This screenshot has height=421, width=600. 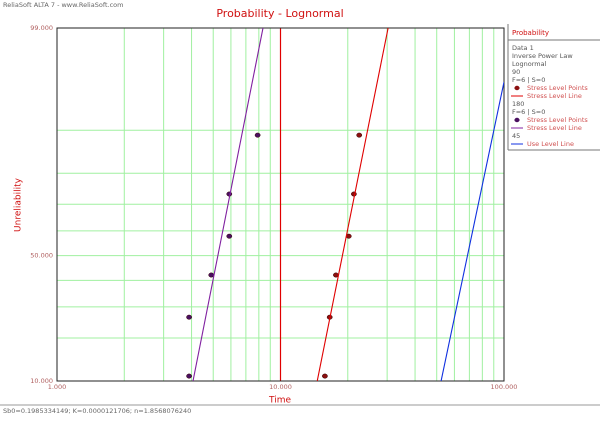 What do you see at coordinates (530, 33) in the screenshot?
I see `legend-title: Probability` at bounding box center [530, 33].